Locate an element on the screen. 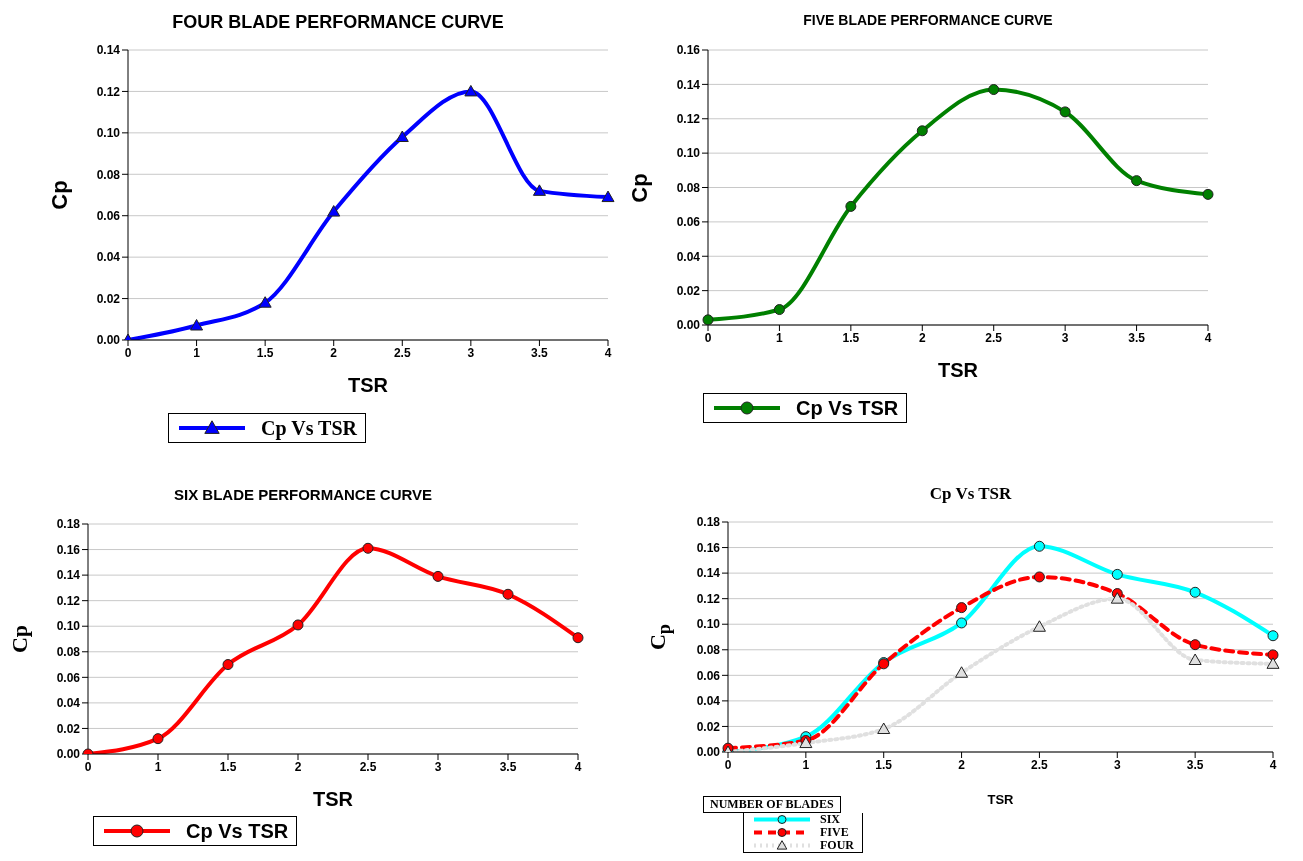  legend-label: FIVE is located at coordinates (834, 832).